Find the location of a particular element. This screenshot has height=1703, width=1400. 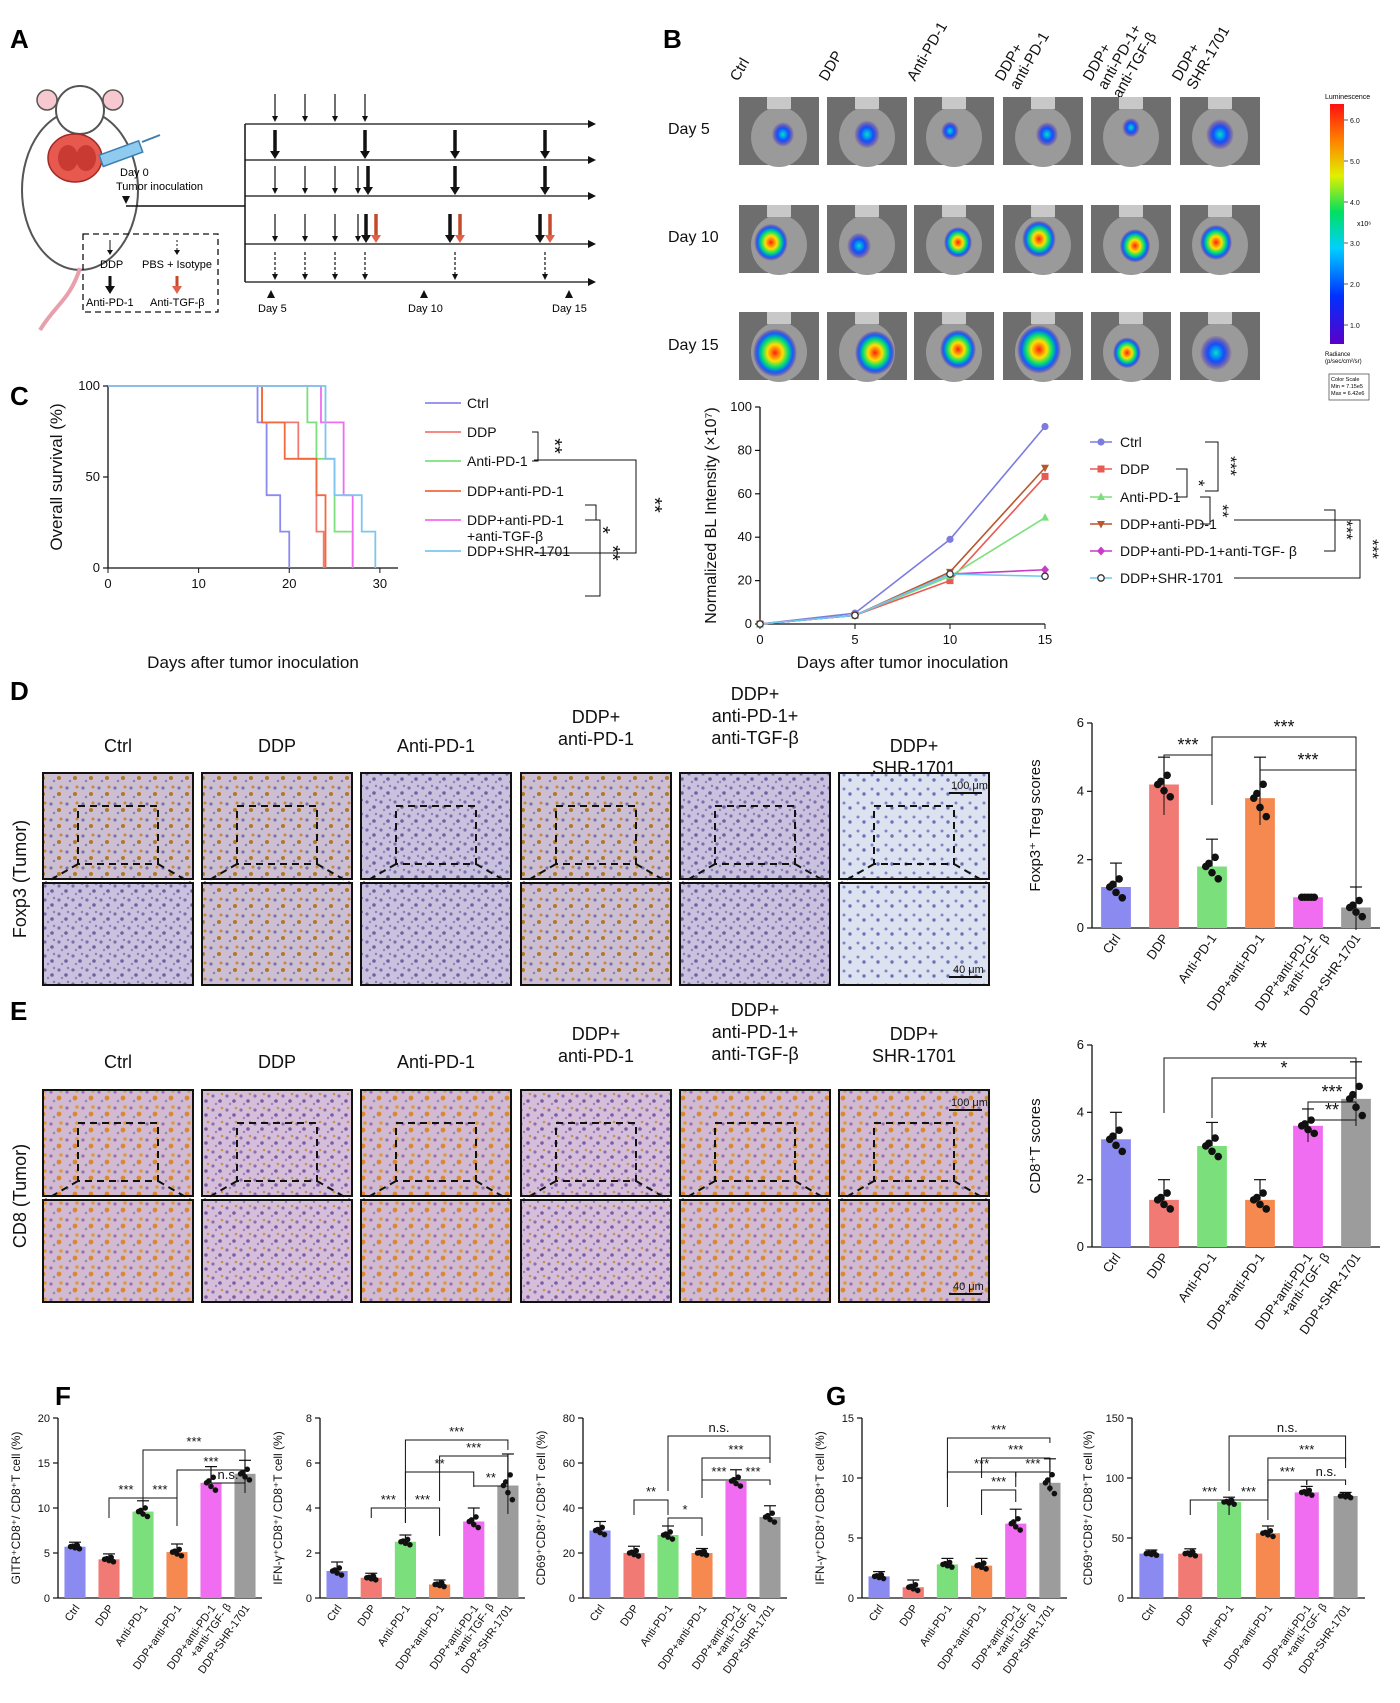

x-tick-label: Ctrl is located at coordinates (877, 1613).